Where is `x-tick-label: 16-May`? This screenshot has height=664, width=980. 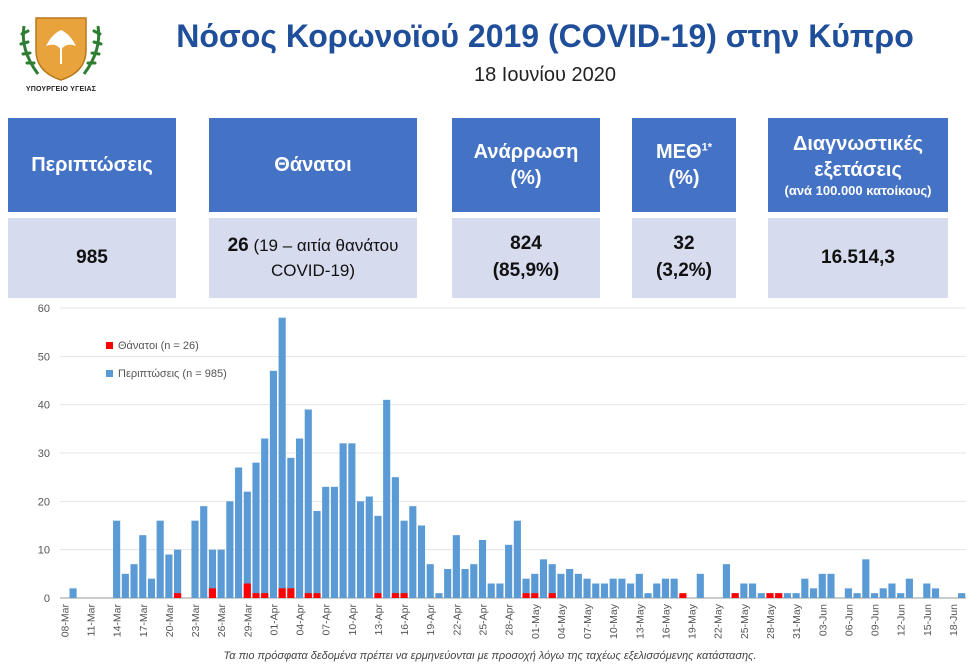
x-tick-label: 16-May is located at coordinates (666, 621).